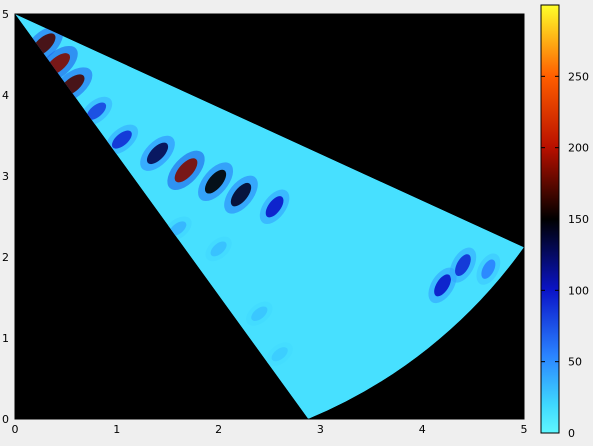 The width and height of the screenshot is (593, 446). What do you see at coordinates (575, 362) in the screenshot?
I see `colorbar-tick-label: 50` at bounding box center [575, 362].